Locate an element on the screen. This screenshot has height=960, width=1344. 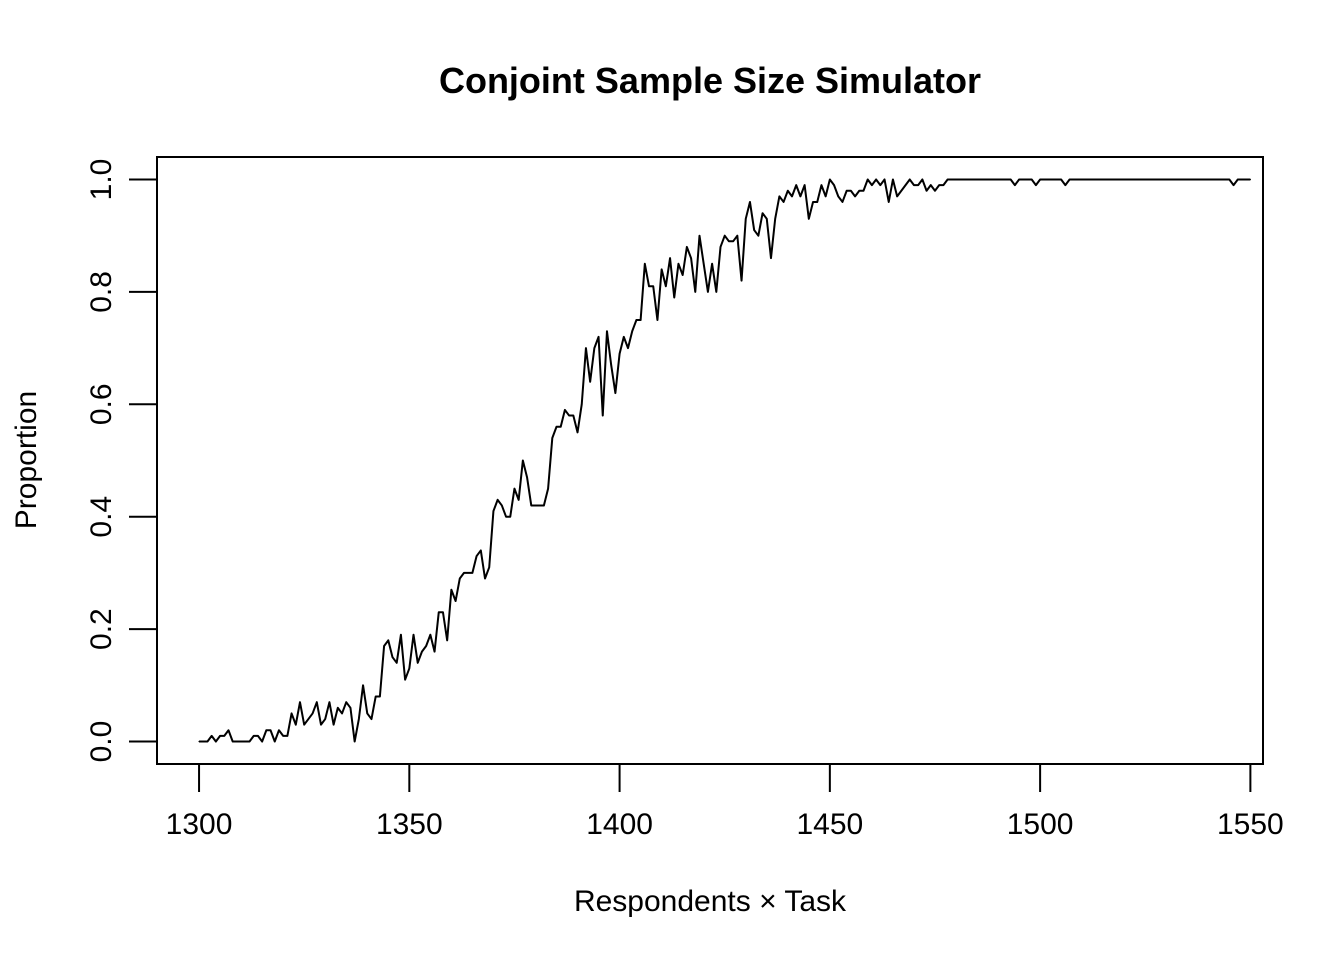
y-tick-label: 0.2 is located at coordinates (101, 629).